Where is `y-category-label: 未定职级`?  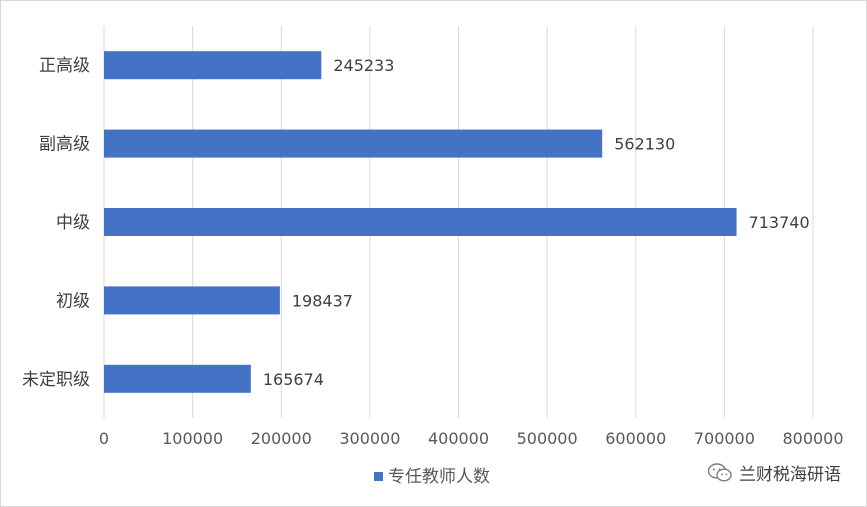 y-category-label: 未定职级 is located at coordinates (56, 380).